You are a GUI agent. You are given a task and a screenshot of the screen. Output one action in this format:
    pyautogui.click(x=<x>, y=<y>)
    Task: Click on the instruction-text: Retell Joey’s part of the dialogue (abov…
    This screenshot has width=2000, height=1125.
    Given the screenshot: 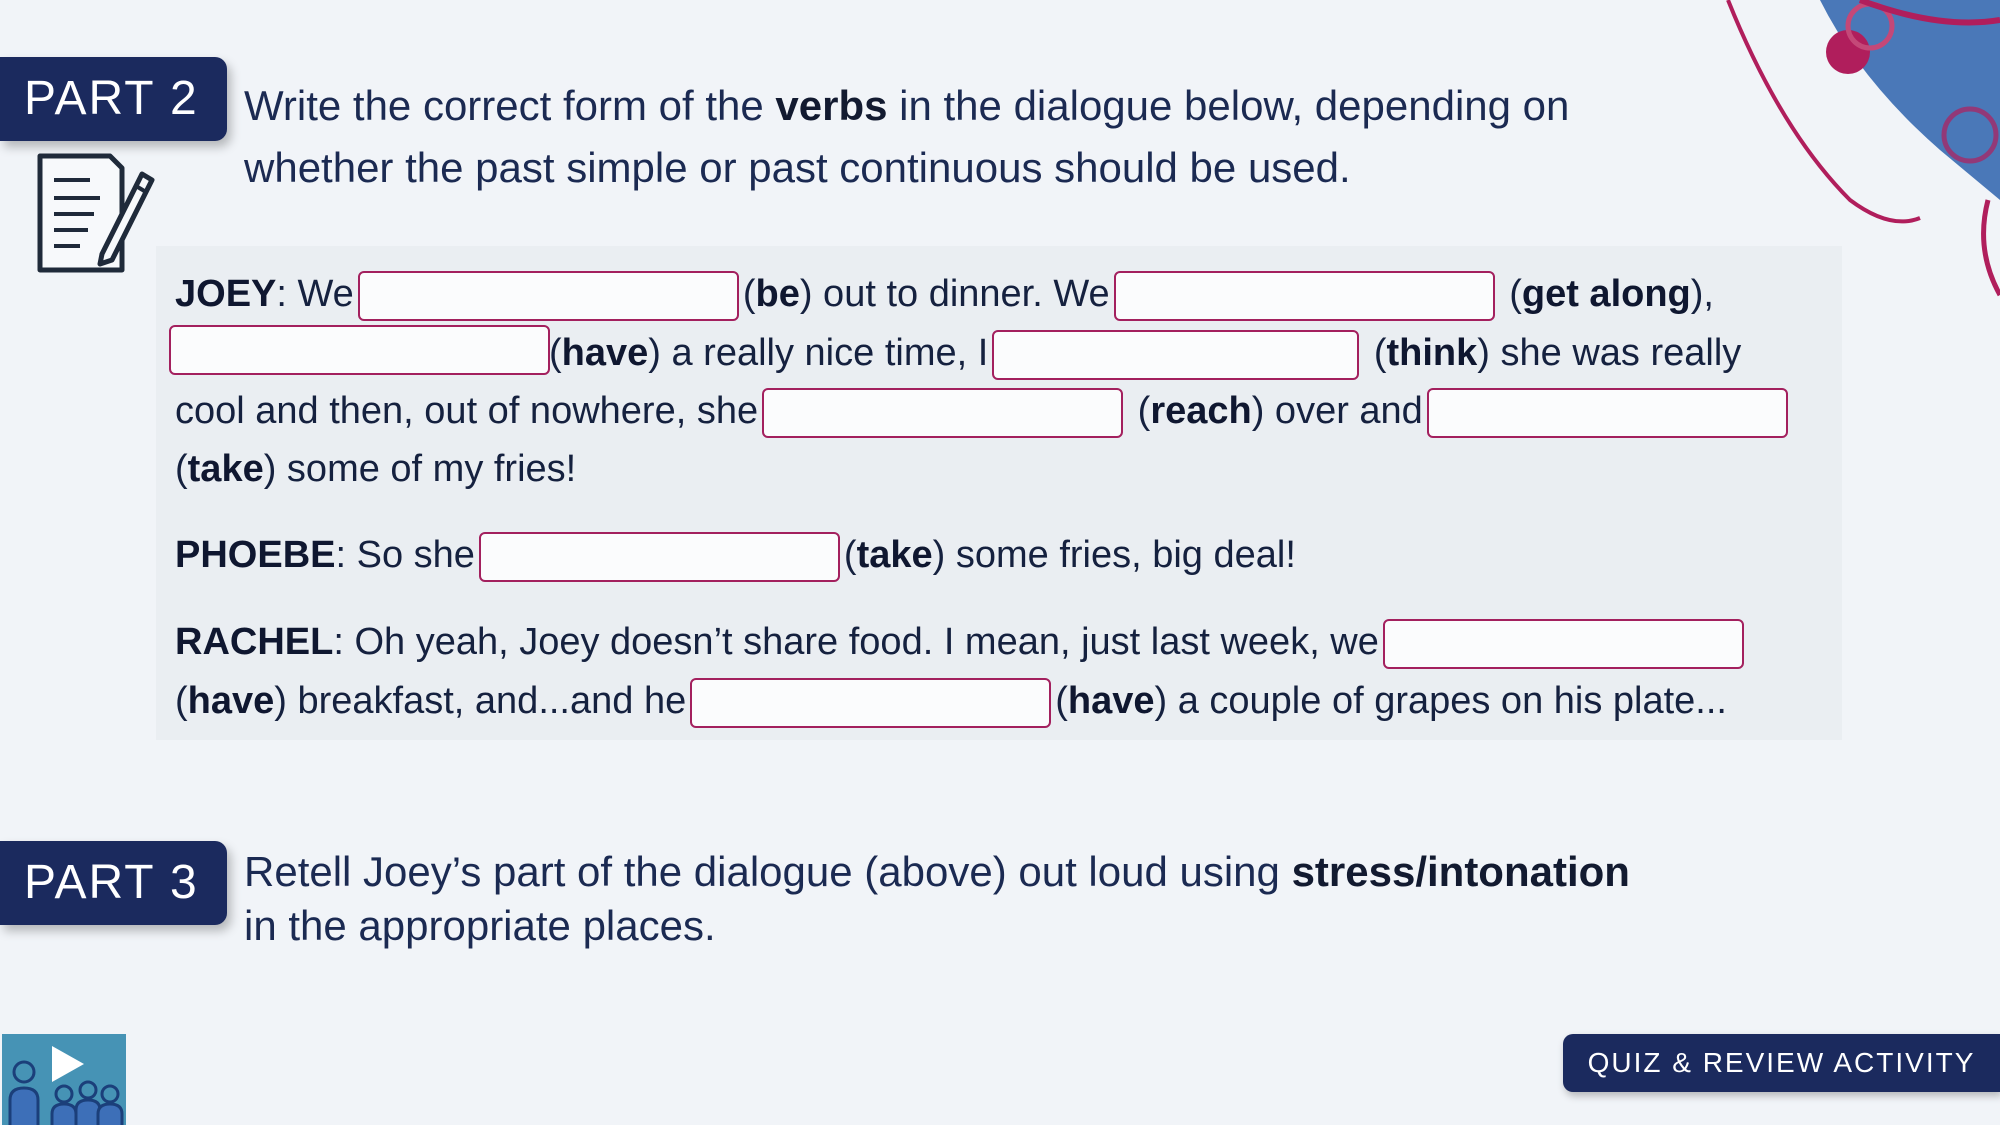 What is the action you would take?
    pyautogui.click(x=768, y=871)
    